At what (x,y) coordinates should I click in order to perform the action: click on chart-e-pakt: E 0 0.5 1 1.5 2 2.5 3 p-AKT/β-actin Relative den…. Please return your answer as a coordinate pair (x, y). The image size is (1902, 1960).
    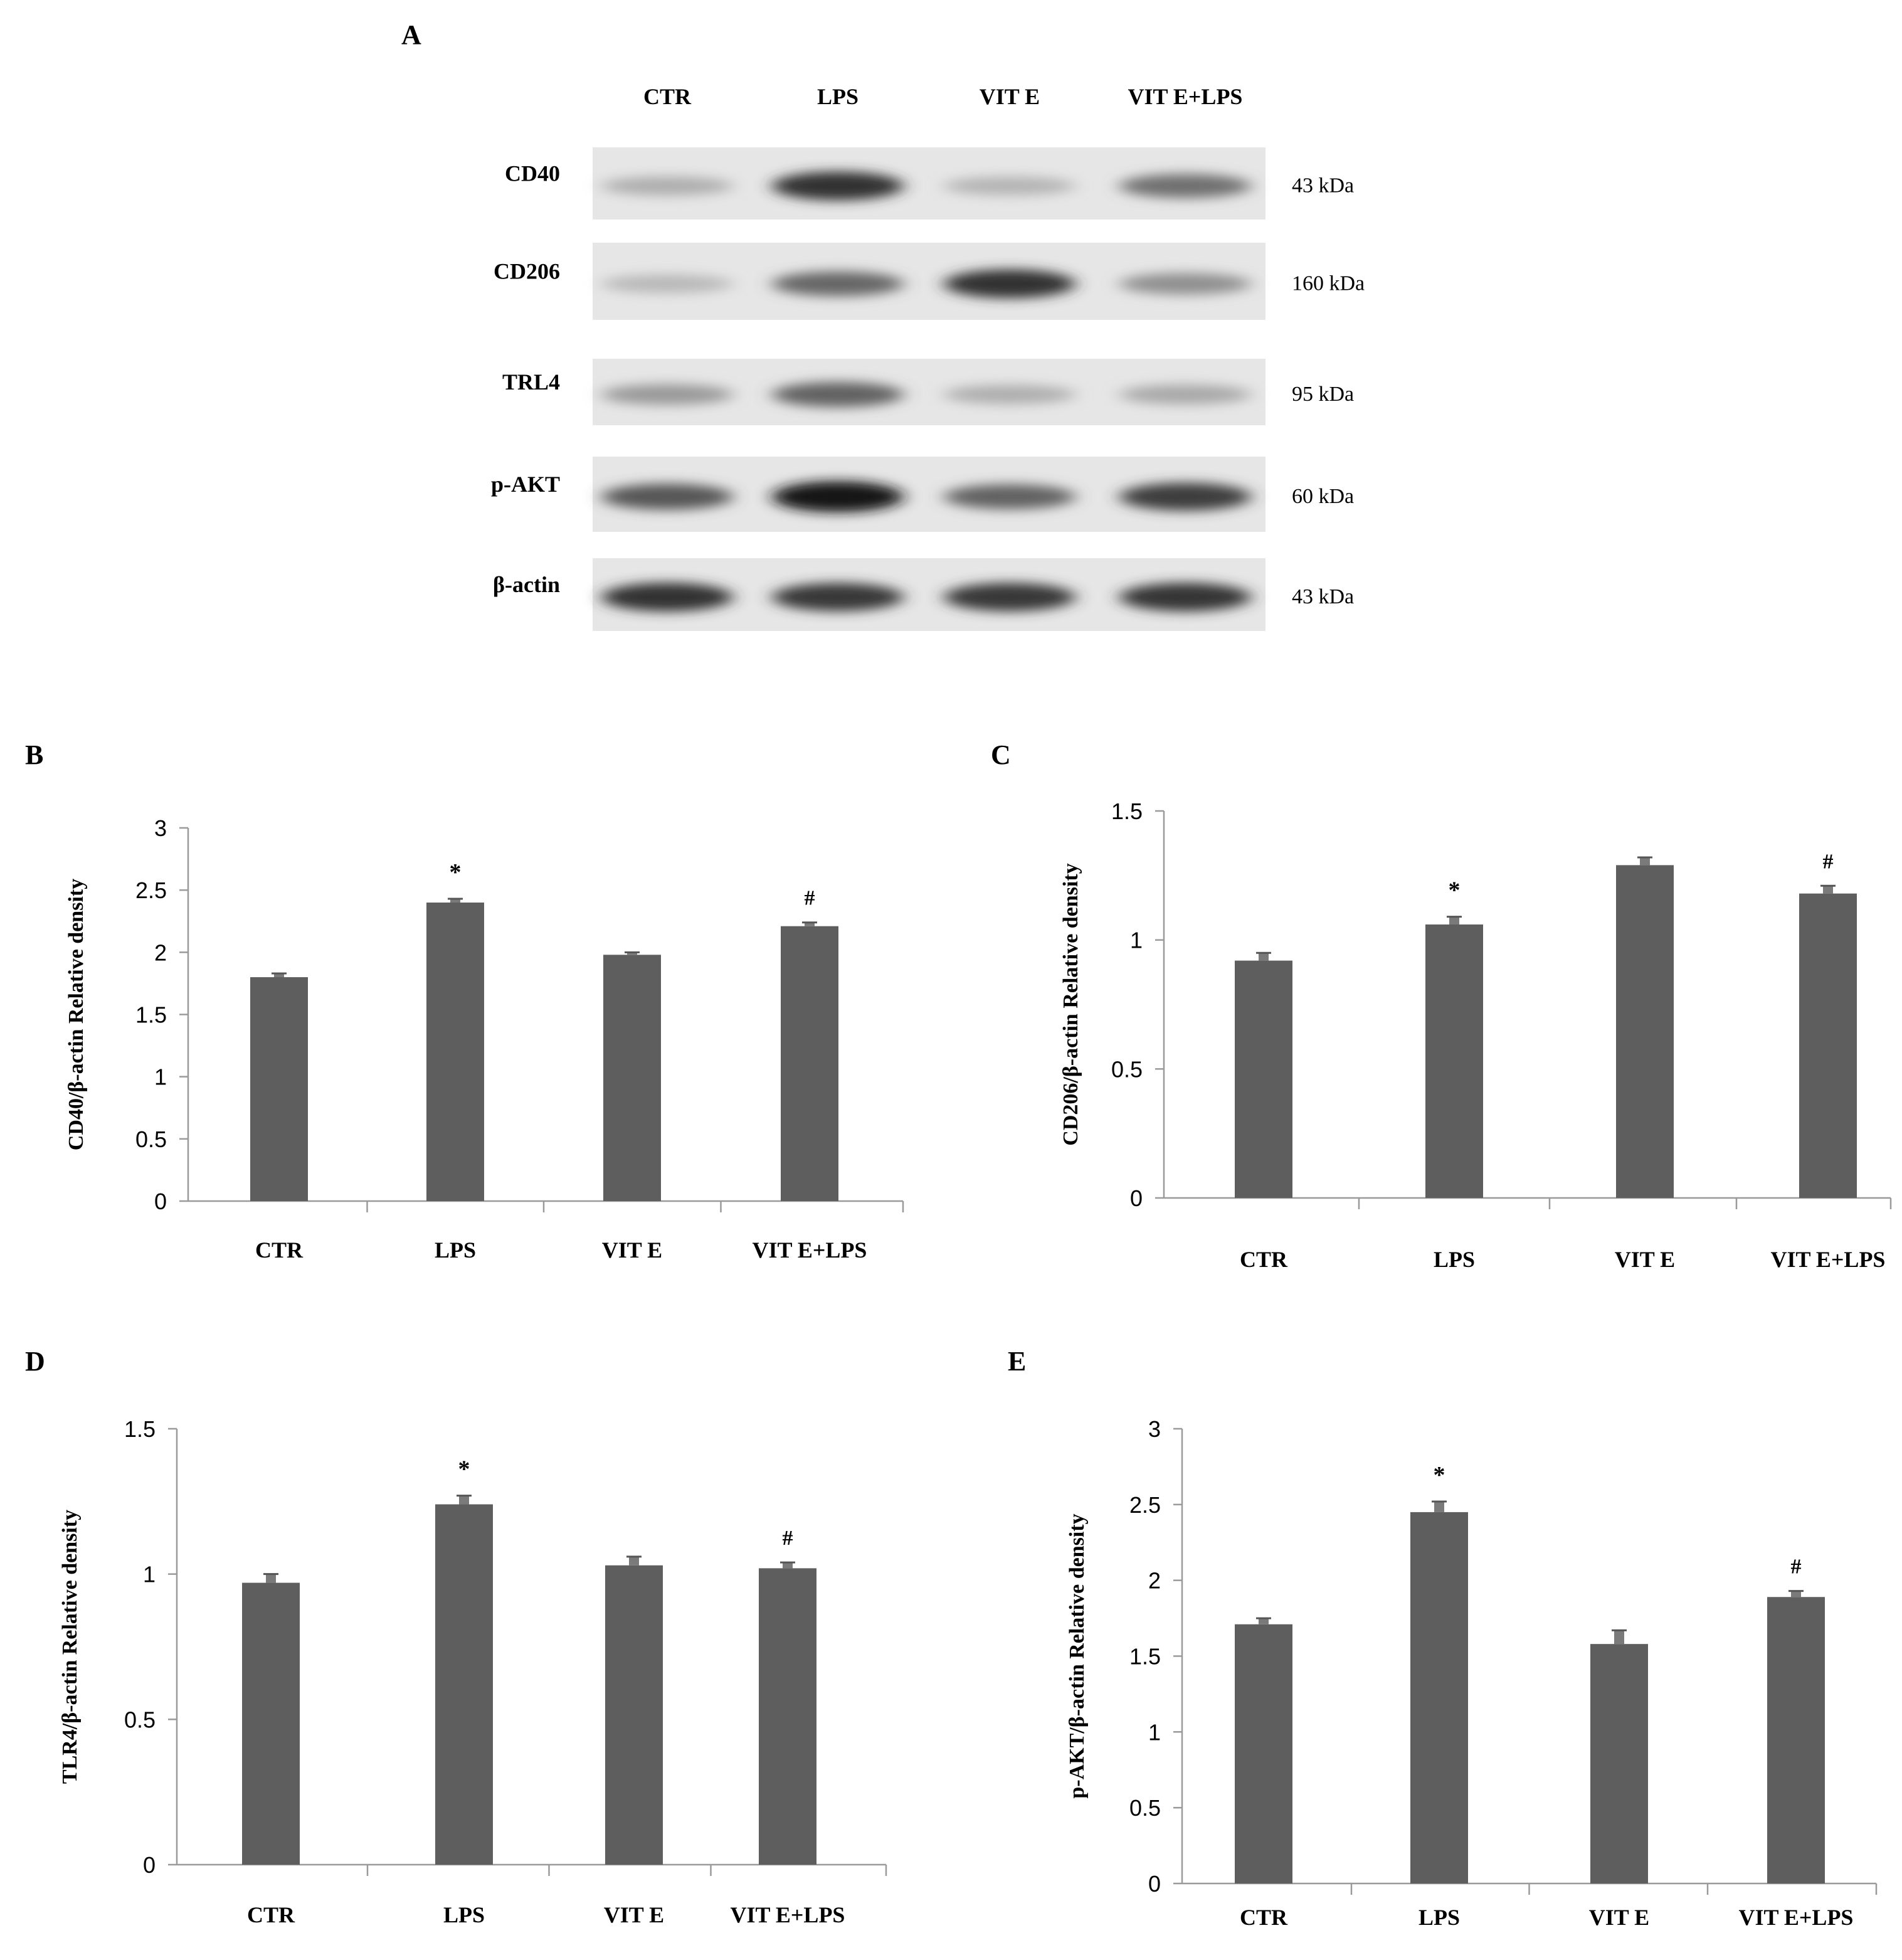
    Looking at the image, I should click on (1443, 1638).